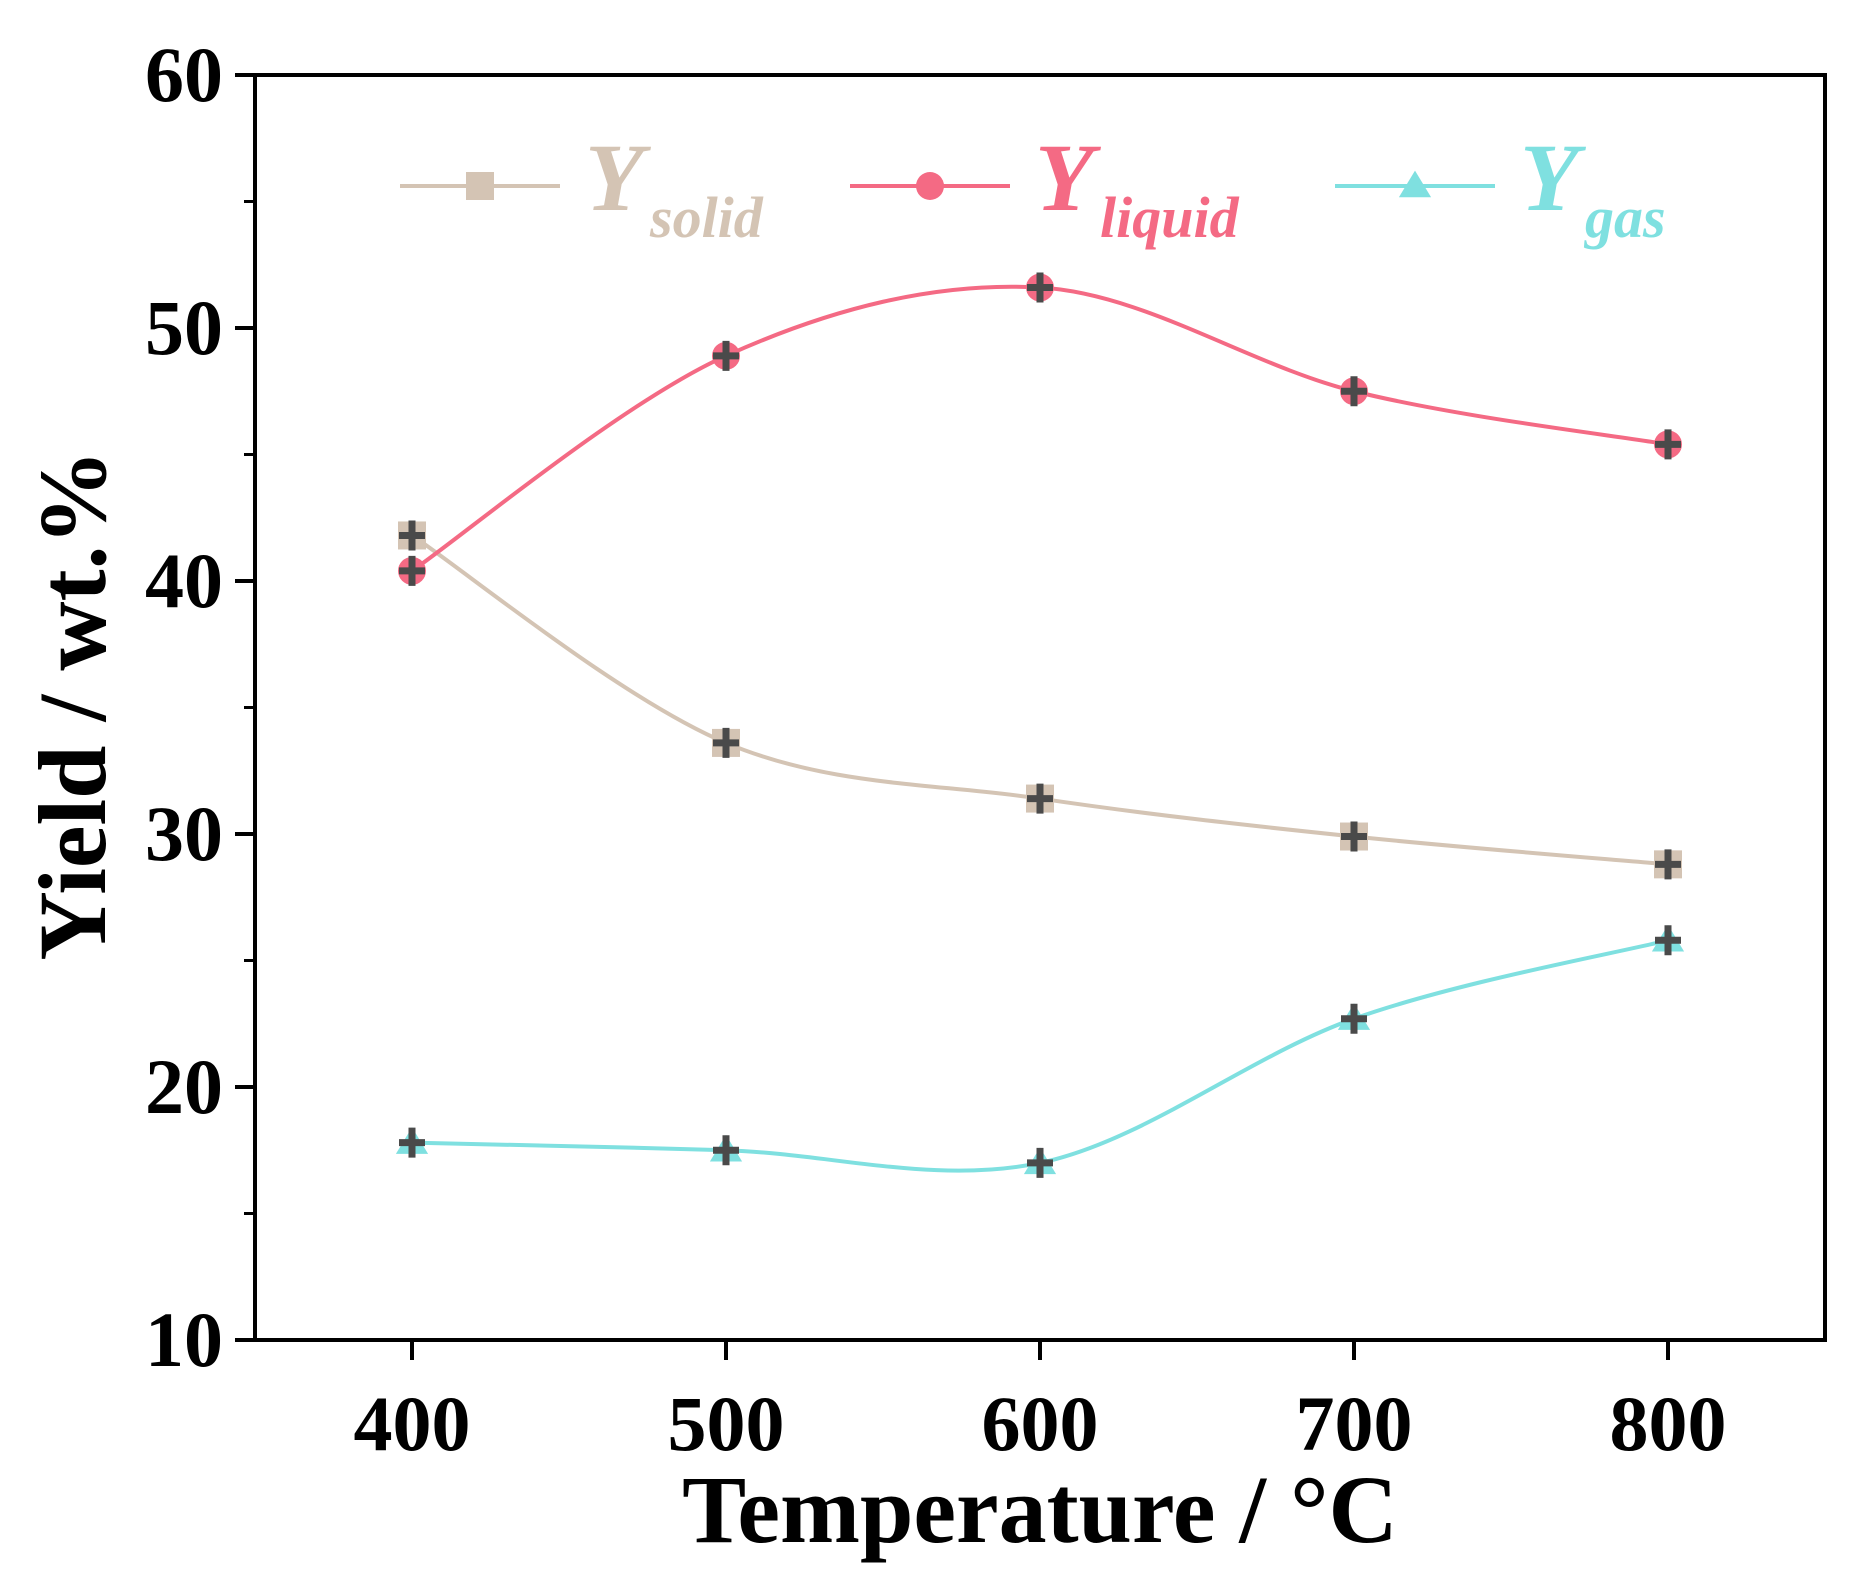 The height and width of the screenshot is (1588, 1850). Describe the element at coordinates (1068, 177) in the screenshot. I see `legend-label-liquid: Y` at that location.